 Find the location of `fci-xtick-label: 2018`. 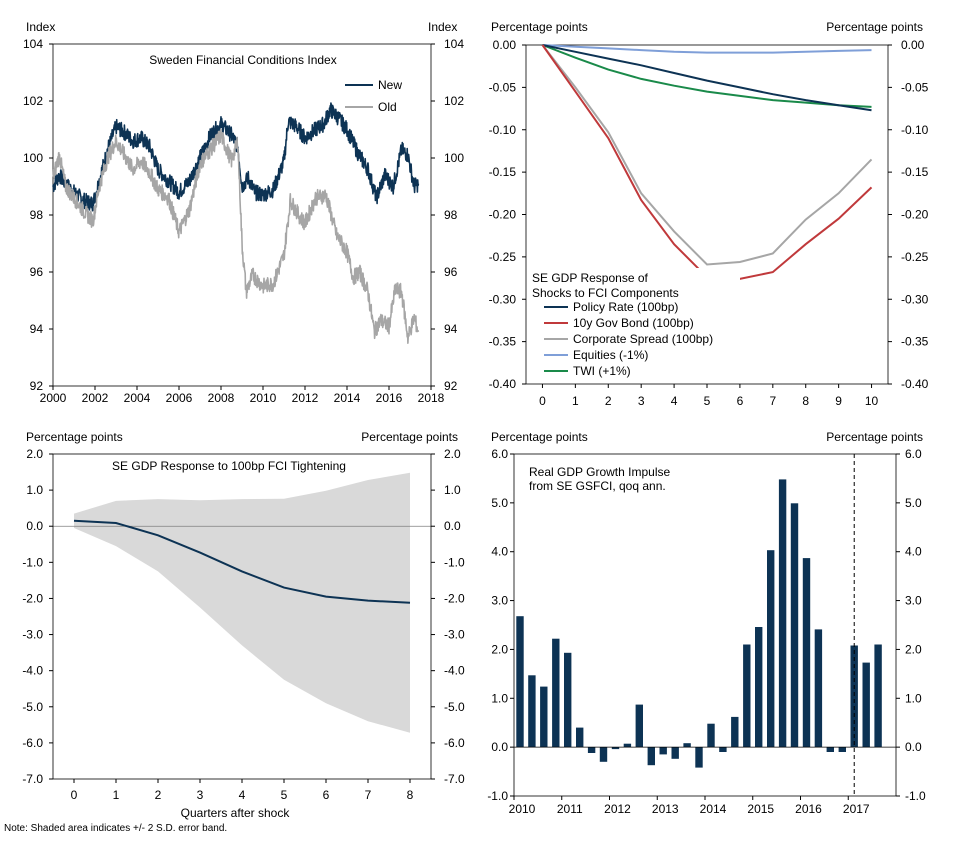

fci-xtick-label: 2018 is located at coordinates (431, 398).